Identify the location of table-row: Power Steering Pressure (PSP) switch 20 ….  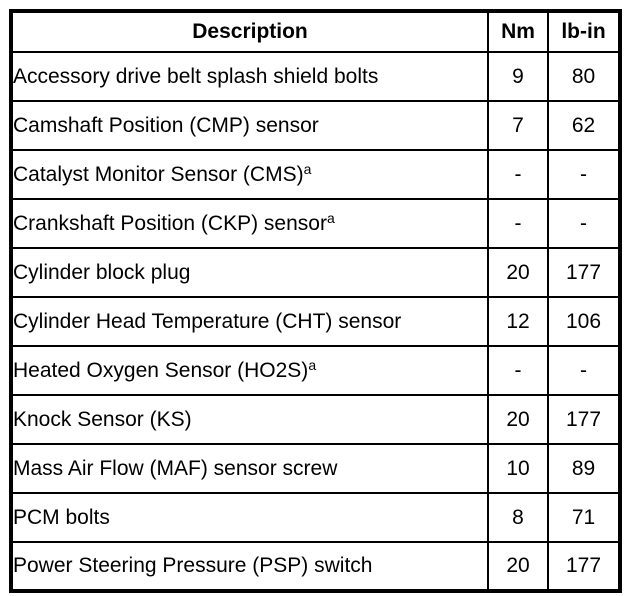
(315, 566).